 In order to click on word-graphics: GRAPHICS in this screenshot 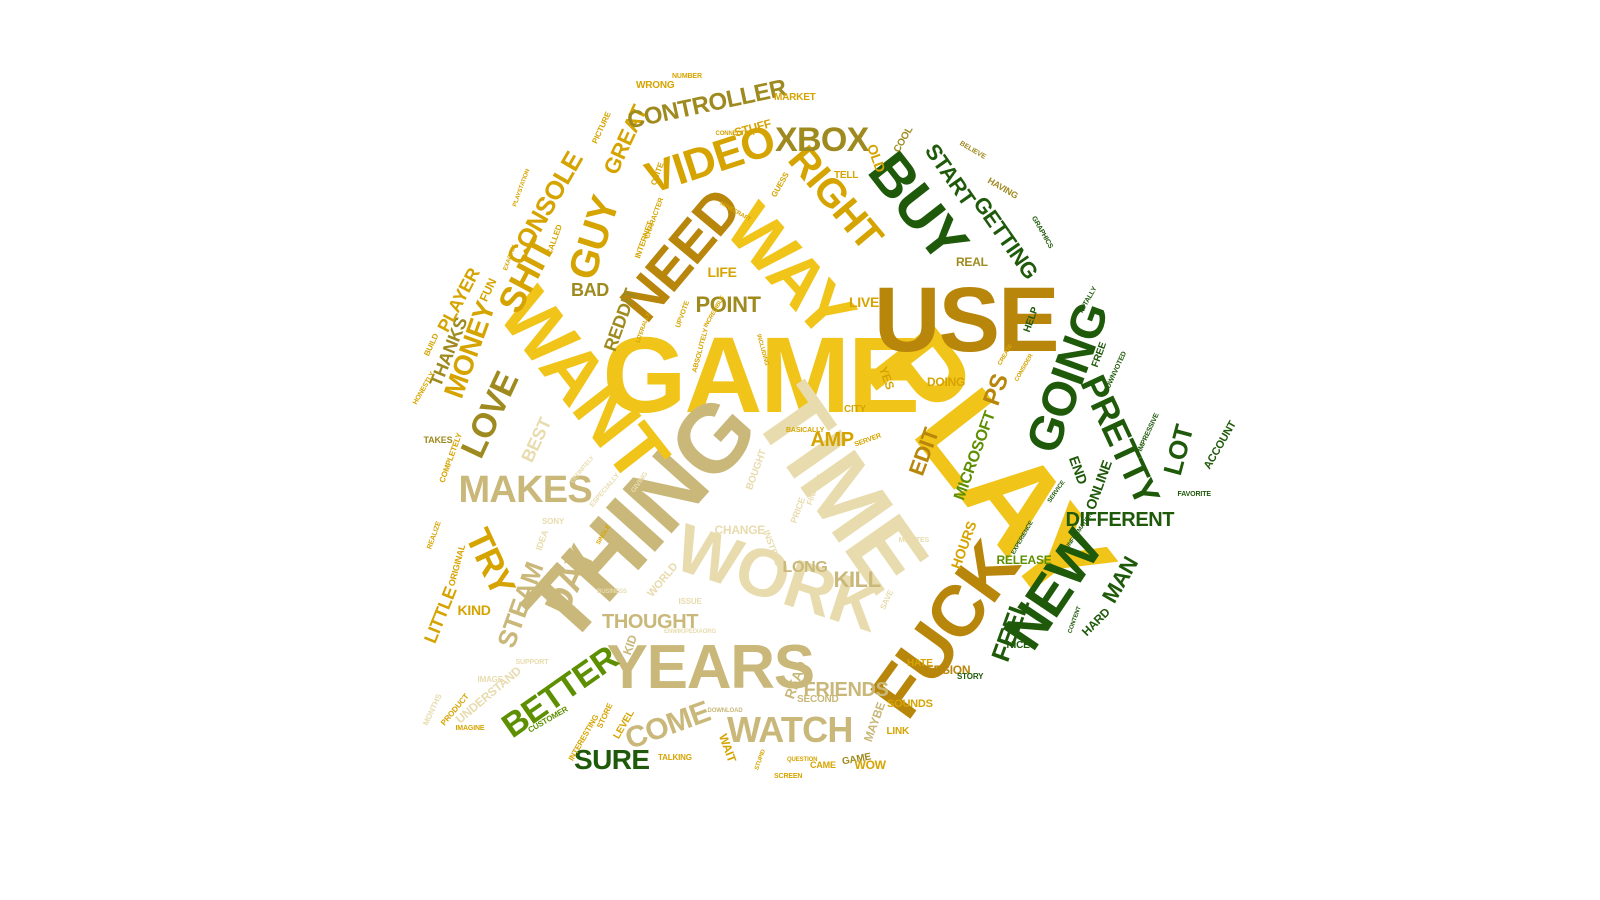, I will do `click(1041, 232)`.